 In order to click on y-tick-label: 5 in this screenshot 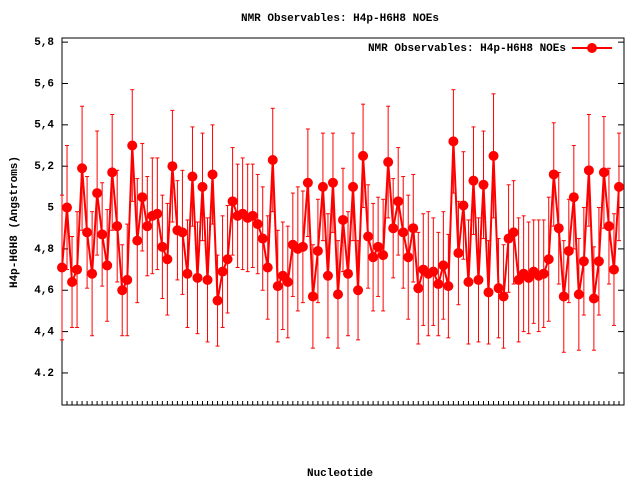, I will do `click(50, 208)`.